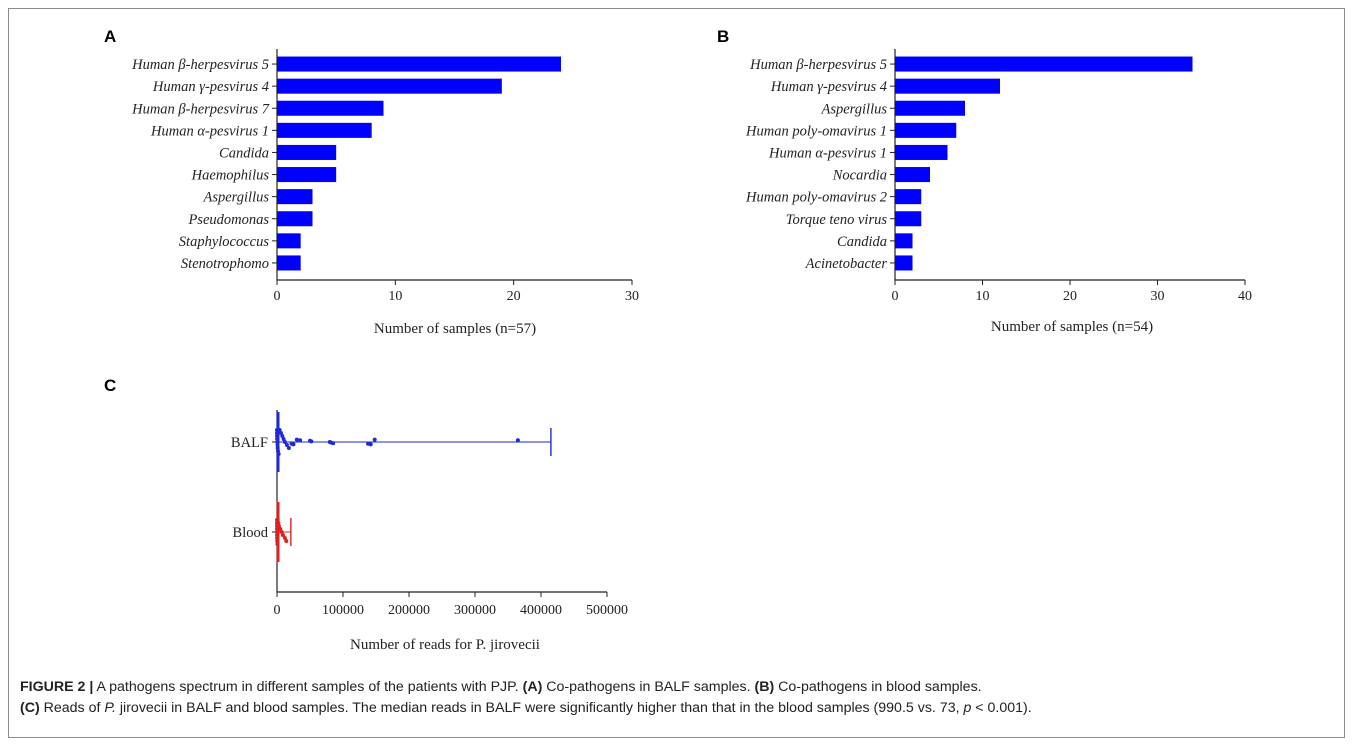  I want to click on chart-a-category-label: Pseudomonas, so click(228, 220).